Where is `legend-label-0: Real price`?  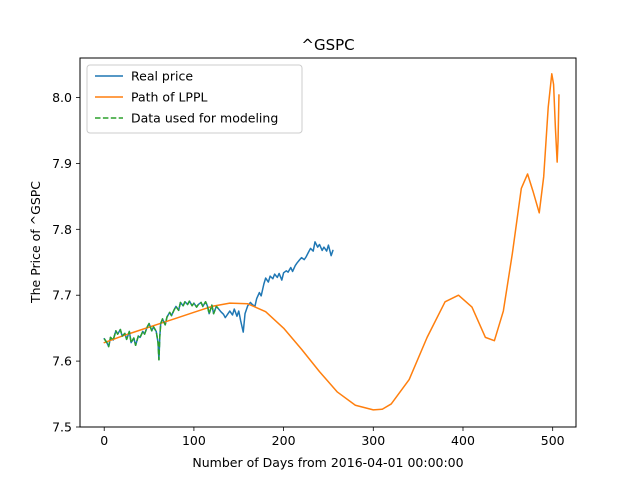 legend-label-0: Real price is located at coordinates (162, 76).